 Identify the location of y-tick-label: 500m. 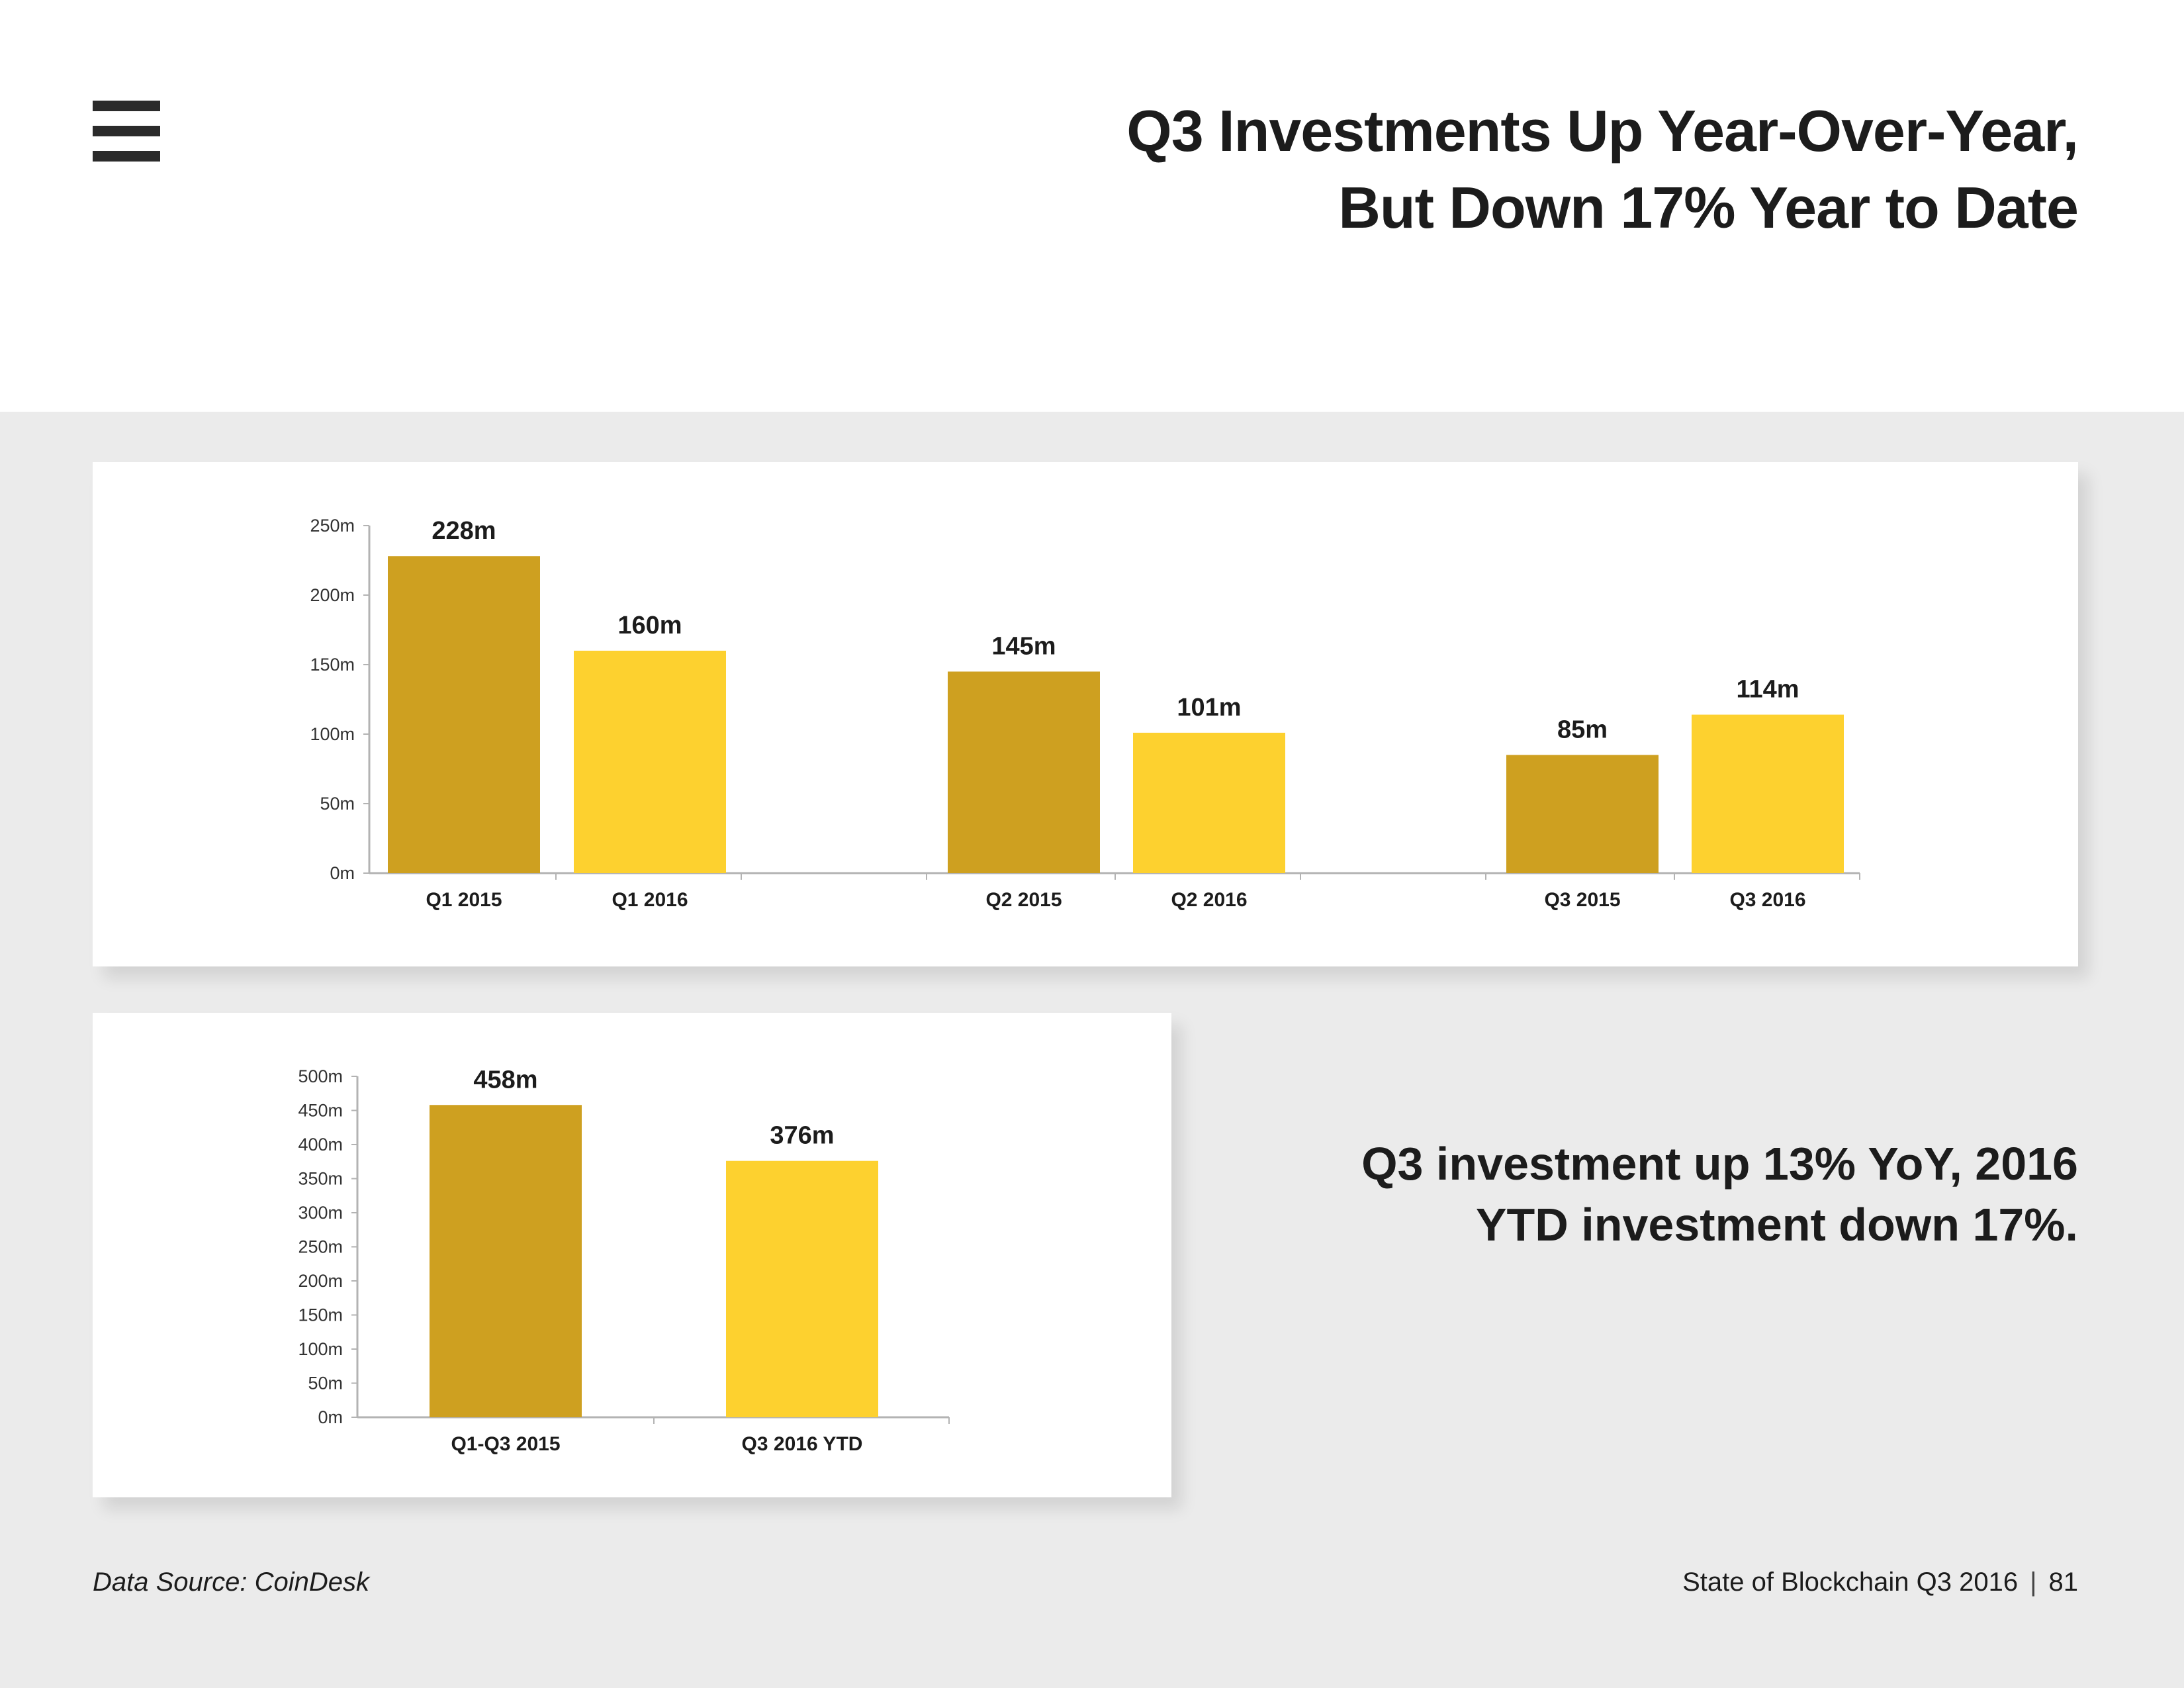
(320, 1076).